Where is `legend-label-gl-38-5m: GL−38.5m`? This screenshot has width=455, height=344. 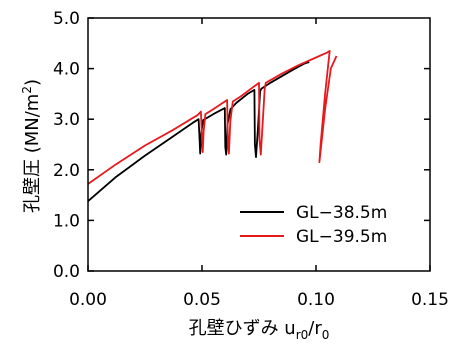 legend-label-gl-38-5m: GL−38.5m is located at coordinates (341, 213).